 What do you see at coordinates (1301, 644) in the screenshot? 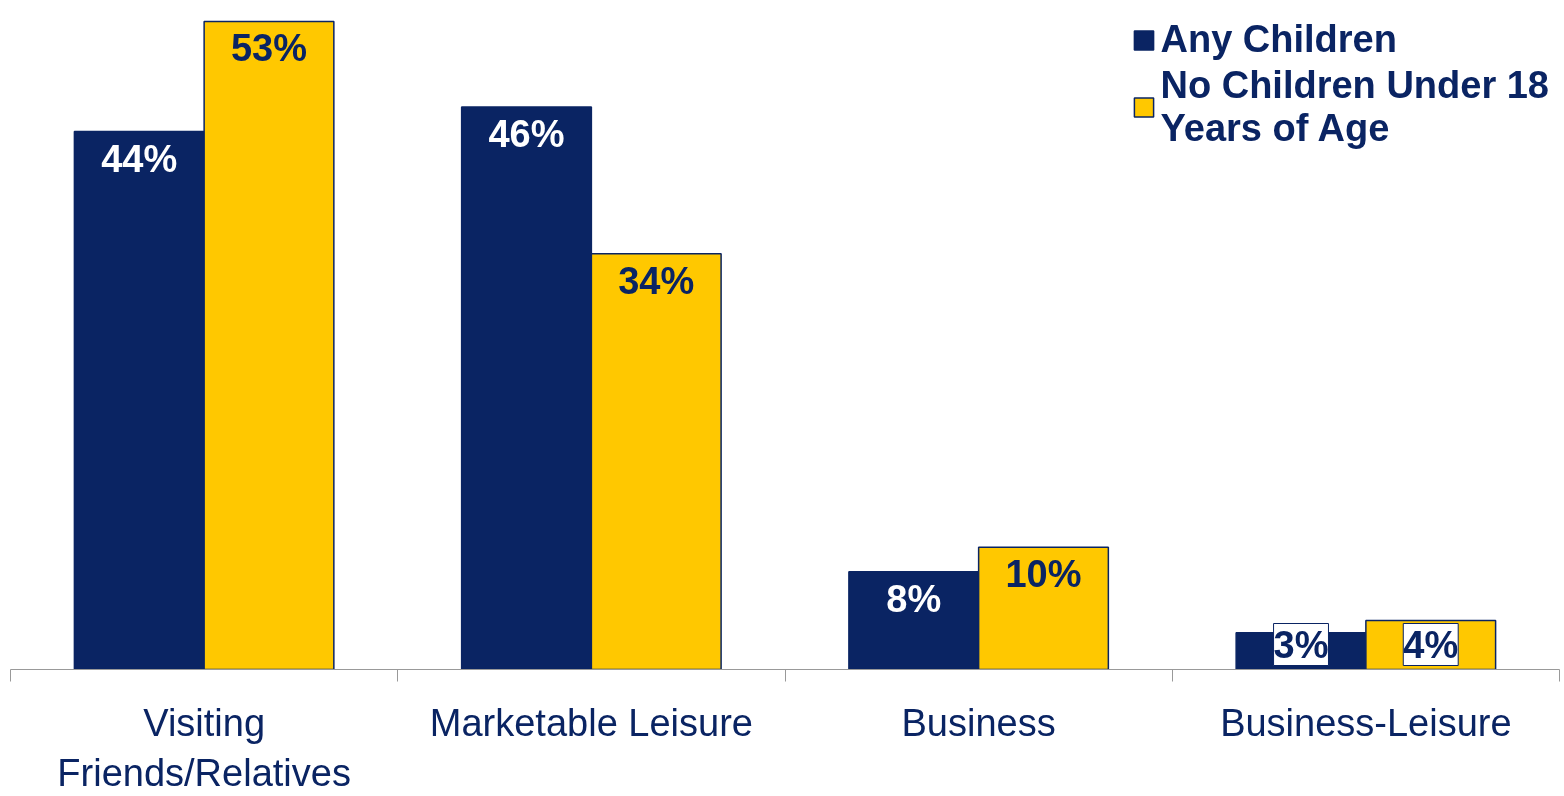
I see `data-label: 3%` at bounding box center [1301, 644].